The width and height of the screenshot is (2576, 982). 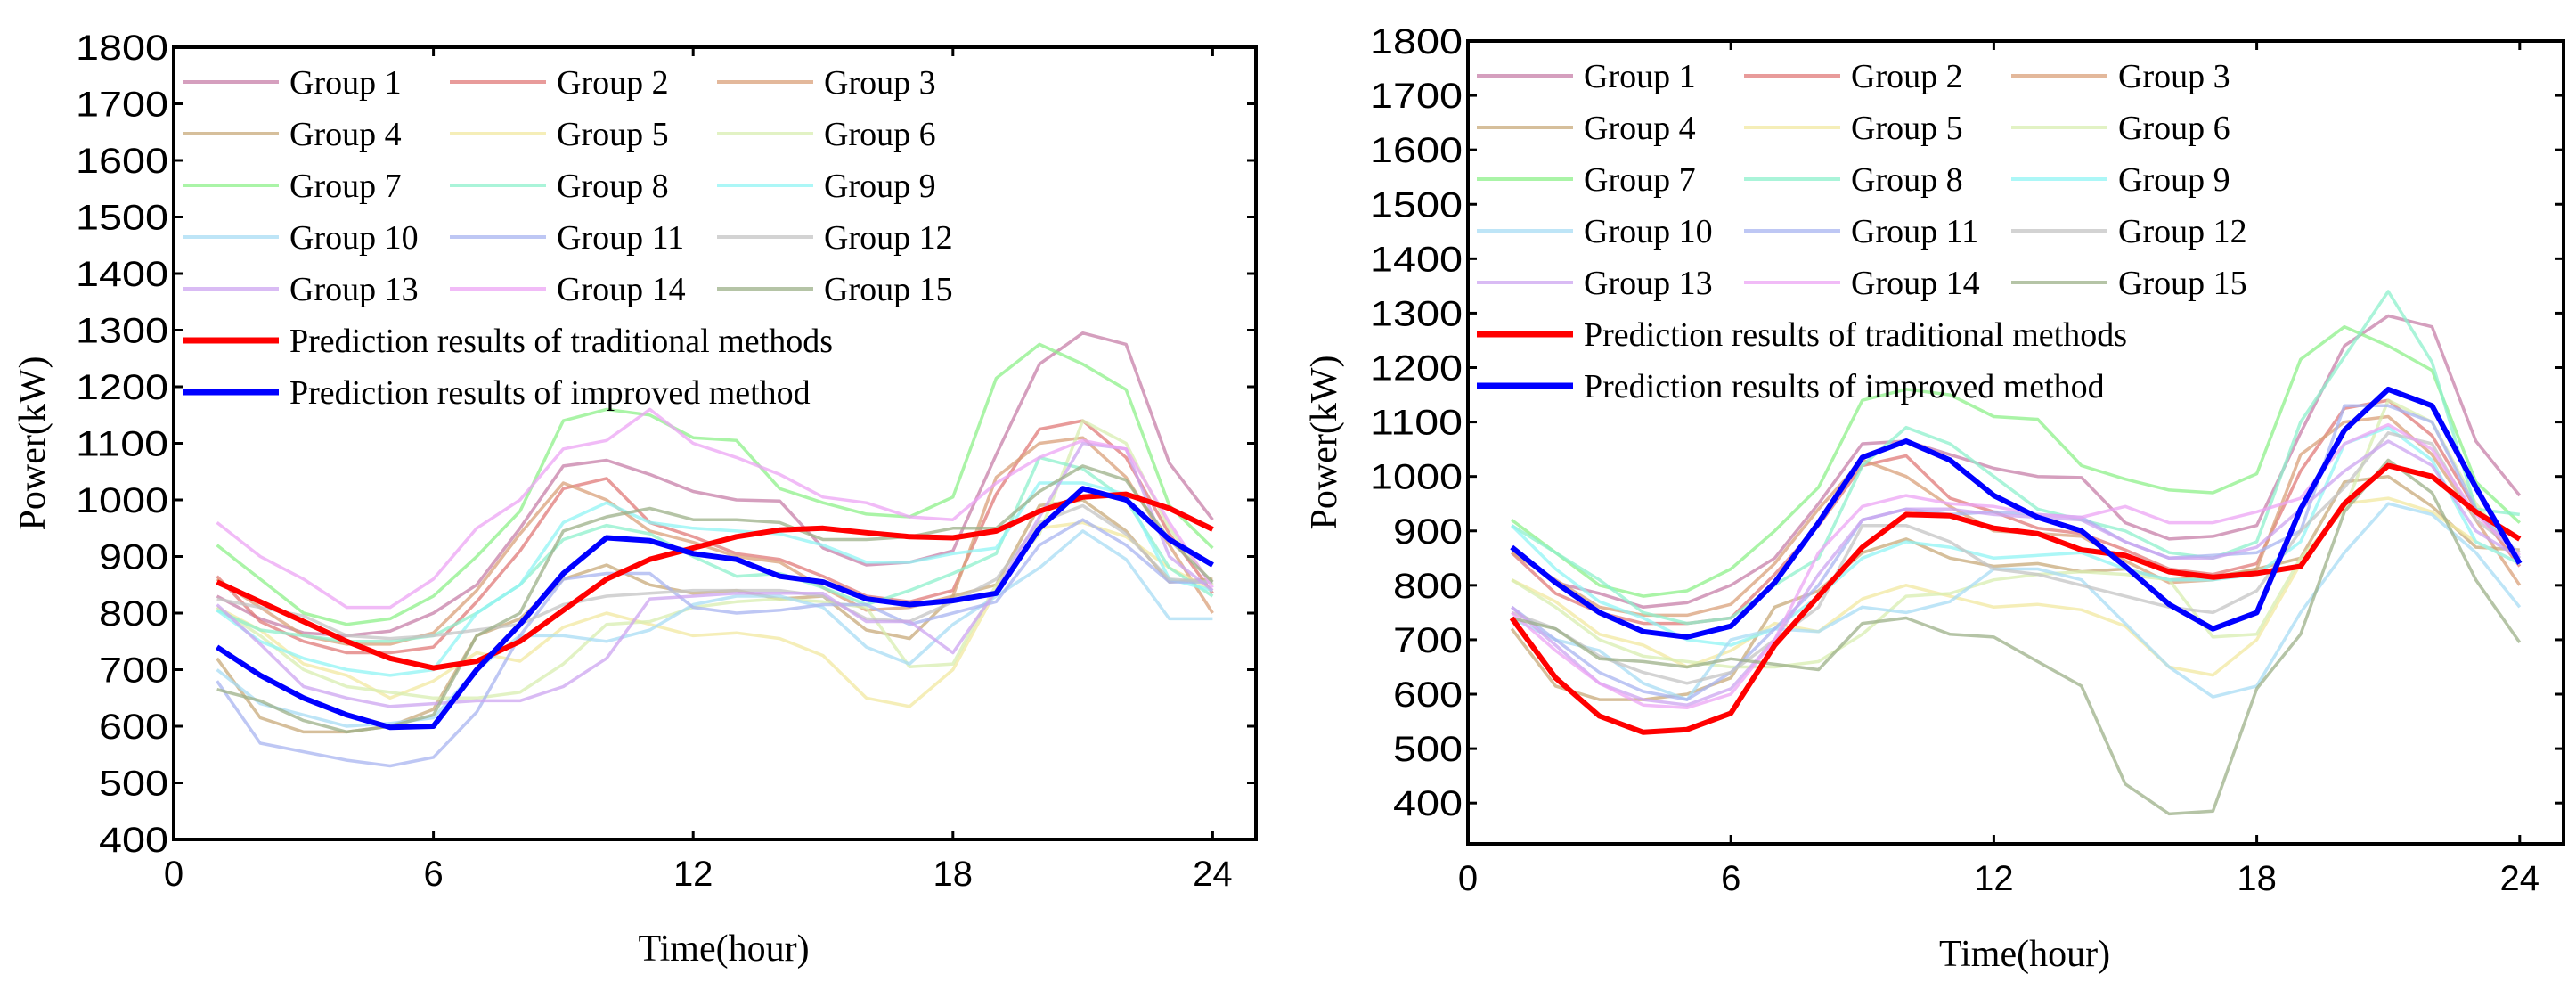 What do you see at coordinates (345, 83) in the screenshot?
I see `legend-label: Group 1` at bounding box center [345, 83].